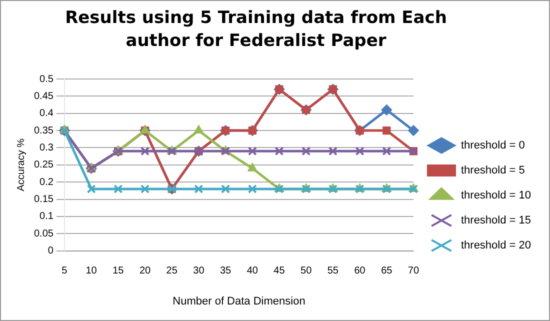 This screenshot has height=321, width=550. I want to click on legend-label: threshold = 5, so click(492, 170).